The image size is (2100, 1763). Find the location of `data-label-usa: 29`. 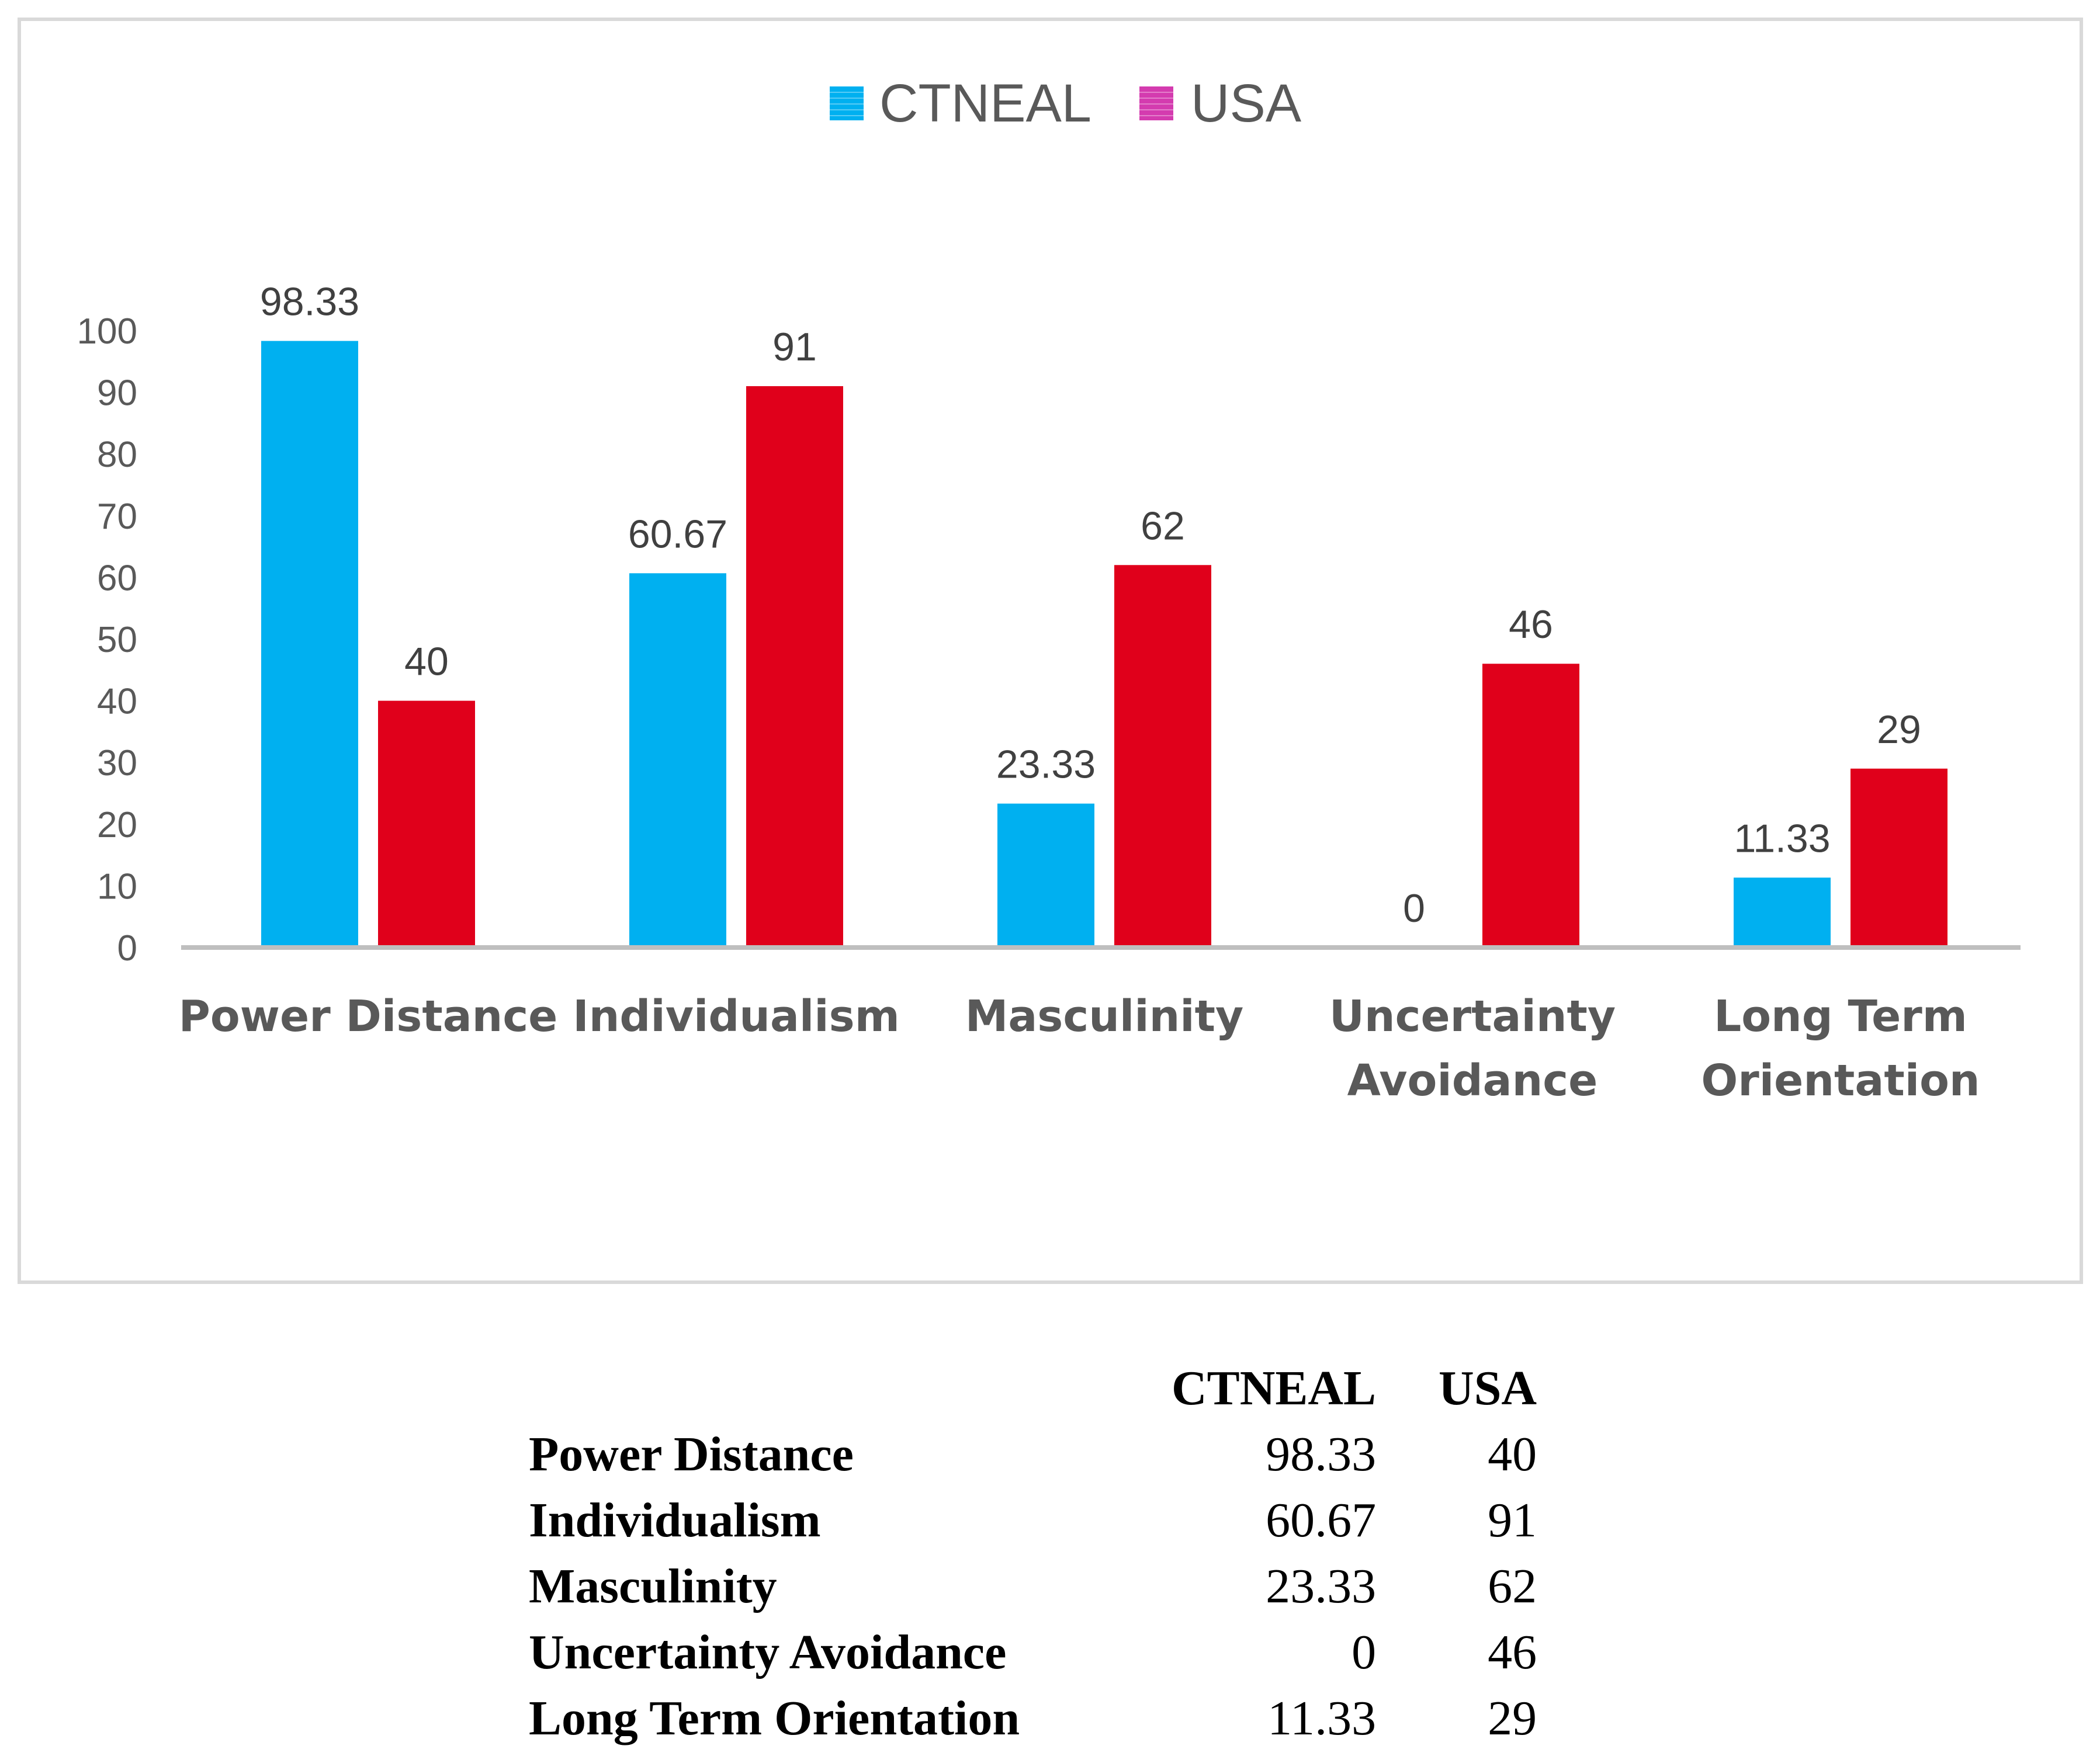

data-label-usa: 29 is located at coordinates (1899, 729).